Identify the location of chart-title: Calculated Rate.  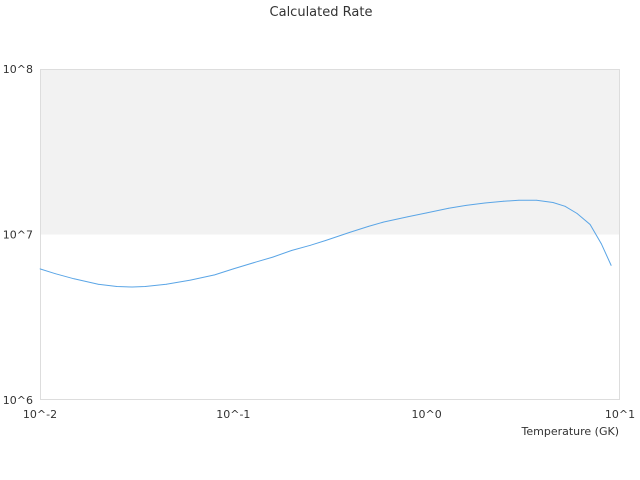
(321, 12).